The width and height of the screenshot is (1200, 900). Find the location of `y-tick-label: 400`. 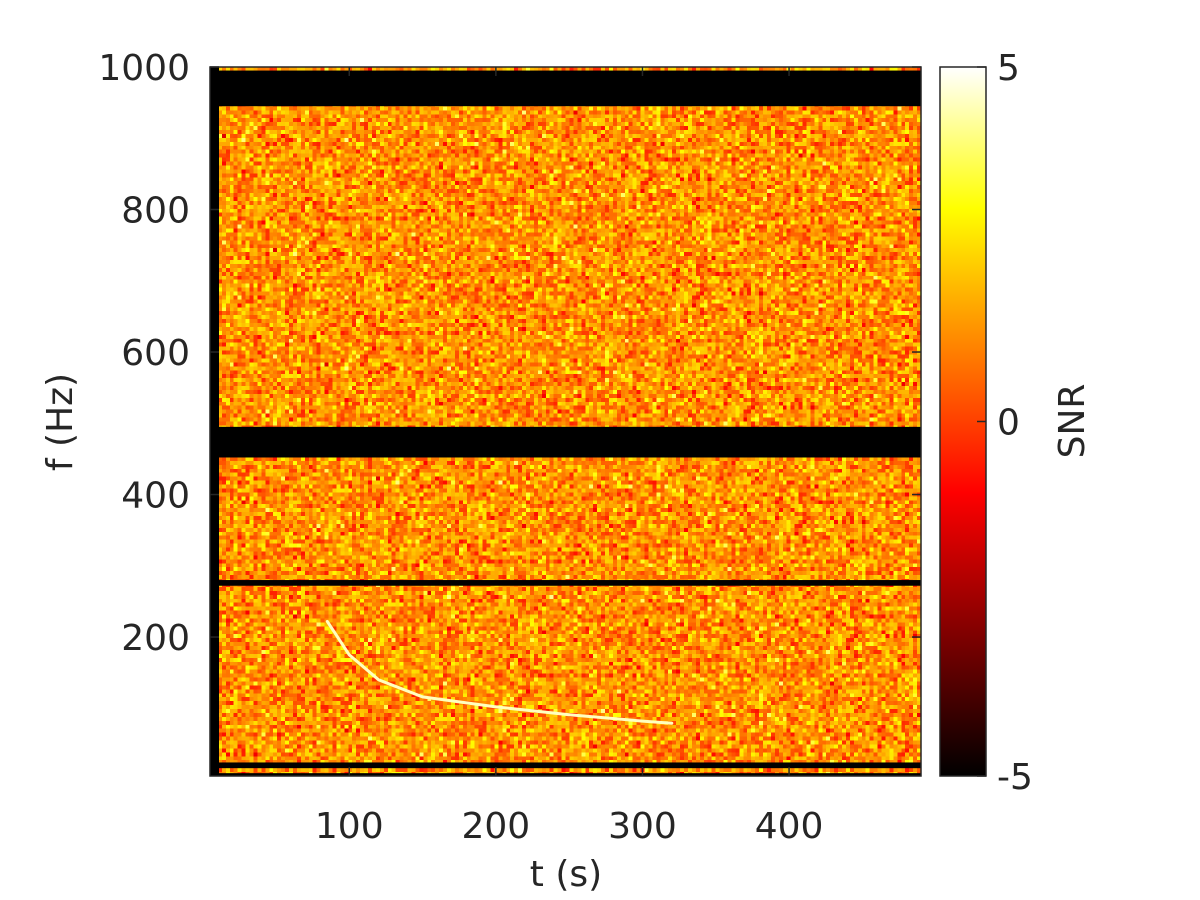

y-tick-label: 400 is located at coordinates (155, 496).